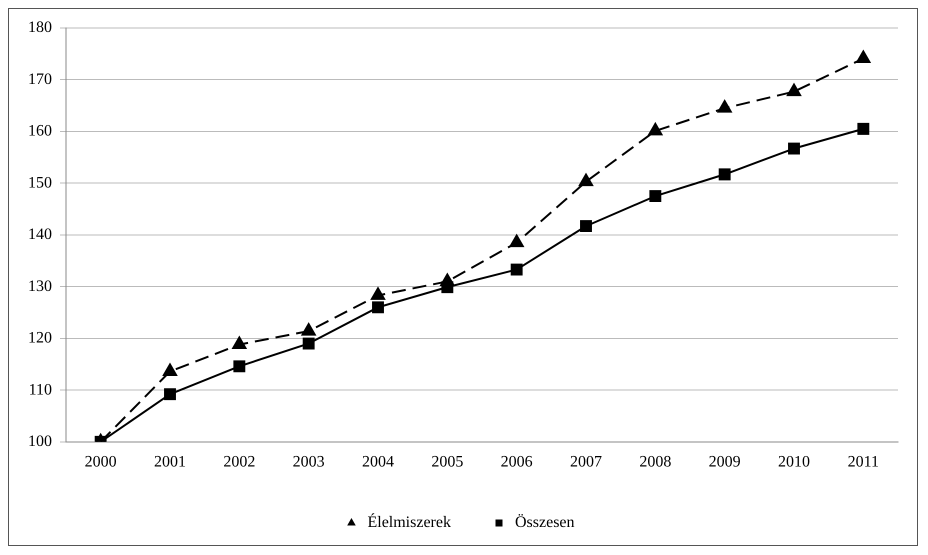 This screenshot has height=555, width=928. I want to click on y-tick-label: 140, so click(40, 235).